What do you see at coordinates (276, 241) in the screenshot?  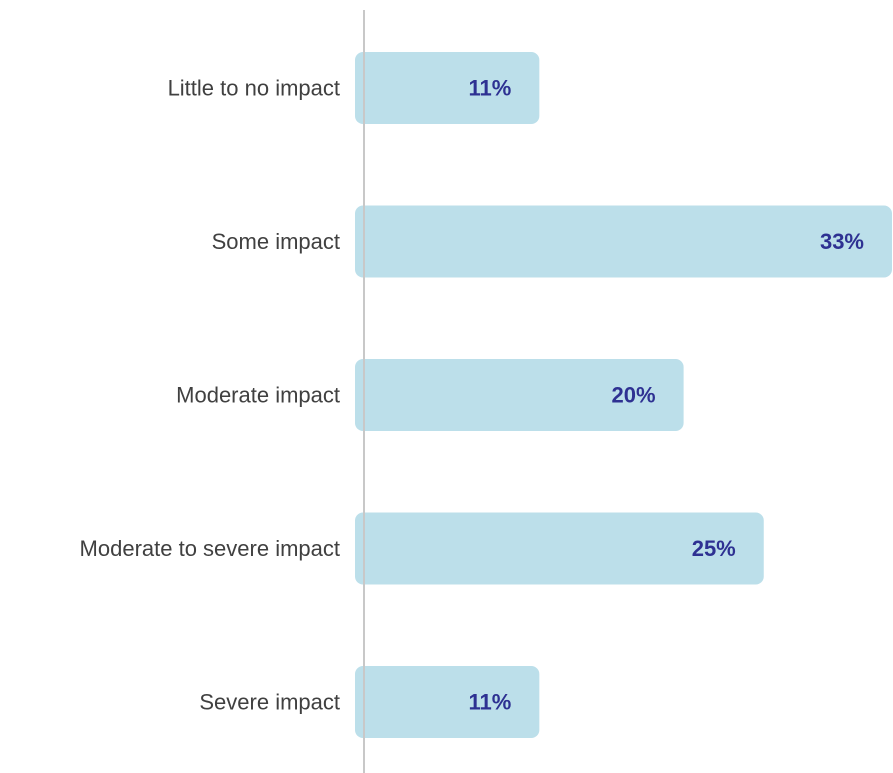 I see `category-label: Some impact` at bounding box center [276, 241].